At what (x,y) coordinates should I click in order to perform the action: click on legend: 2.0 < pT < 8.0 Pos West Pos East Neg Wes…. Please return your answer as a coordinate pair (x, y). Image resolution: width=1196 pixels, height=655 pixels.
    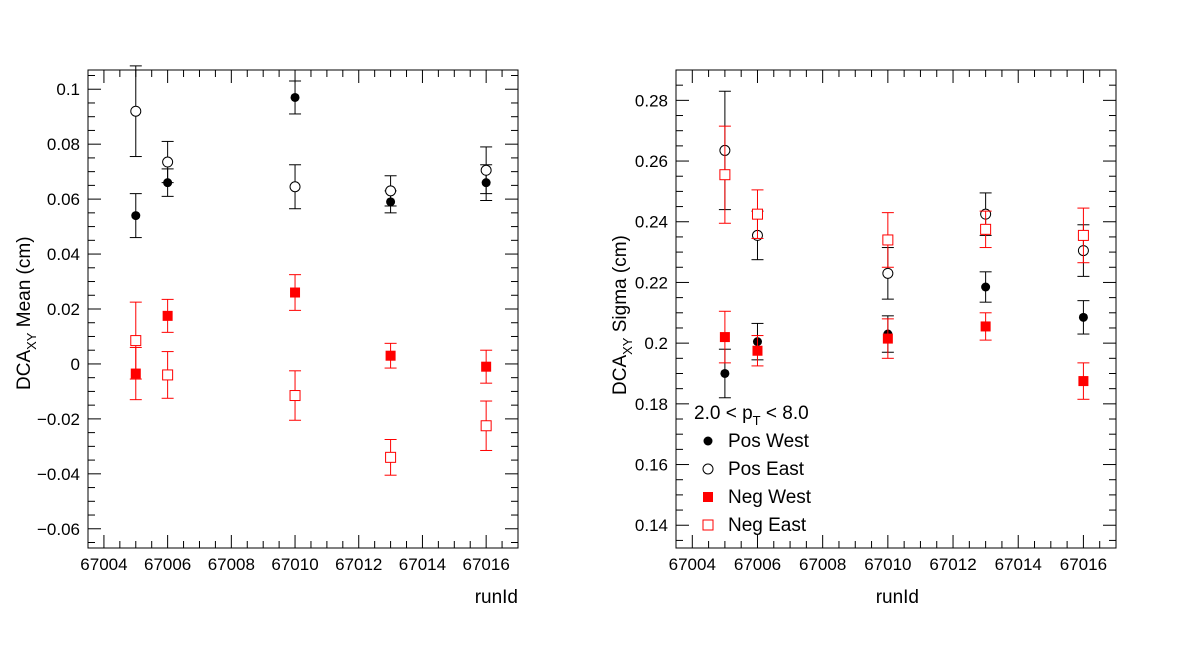
    Looking at the image, I should click on (753, 469).